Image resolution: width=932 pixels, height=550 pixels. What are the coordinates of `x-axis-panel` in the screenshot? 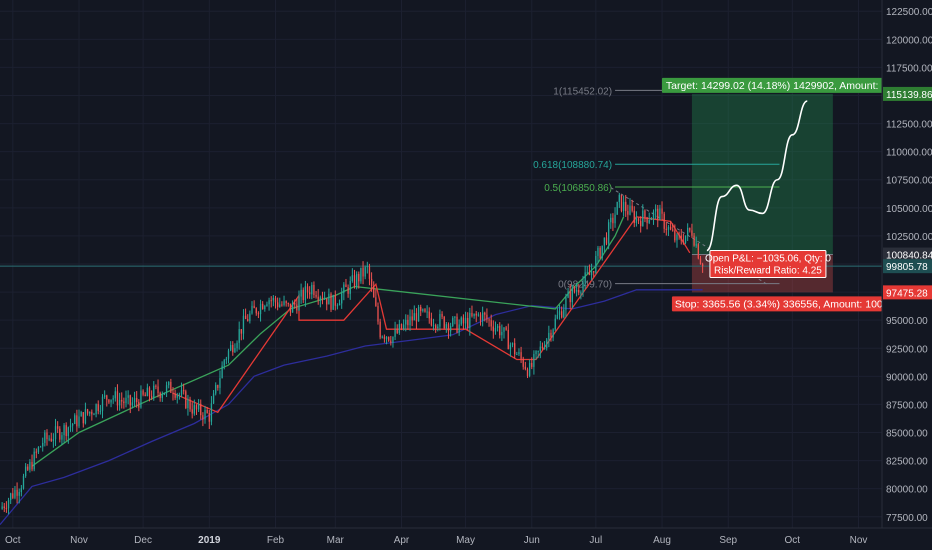 It's located at (466, 539).